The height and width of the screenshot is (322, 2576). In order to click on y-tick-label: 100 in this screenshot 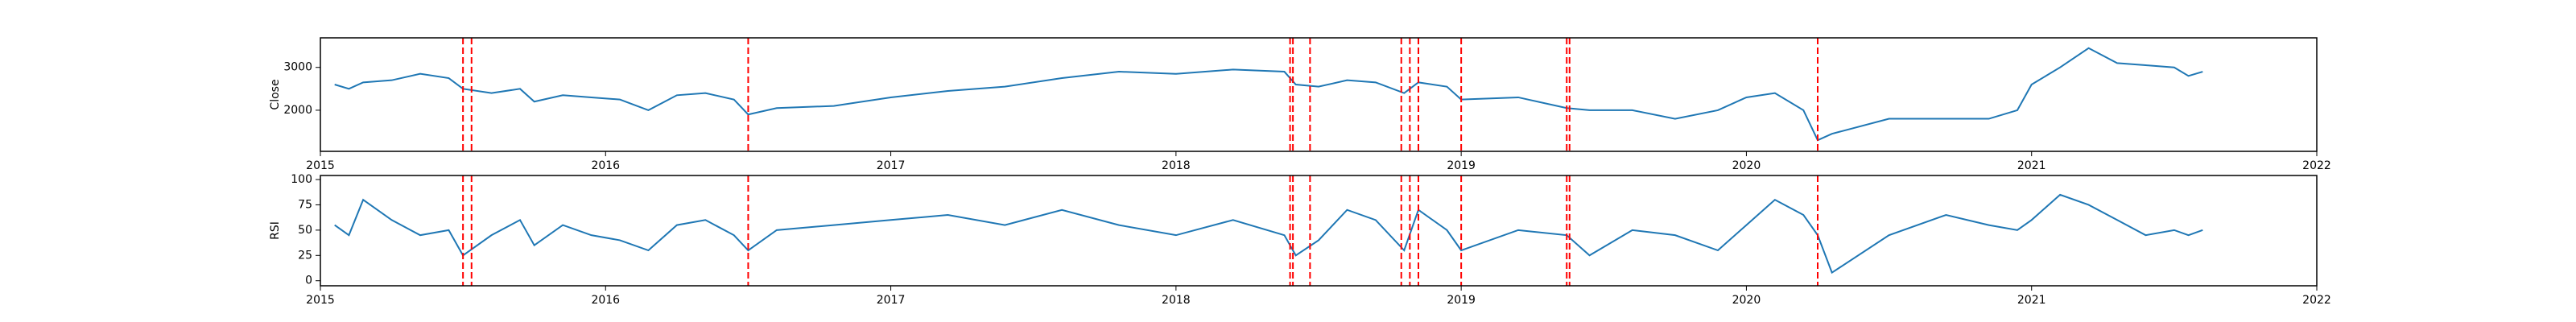, I will do `click(301, 179)`.